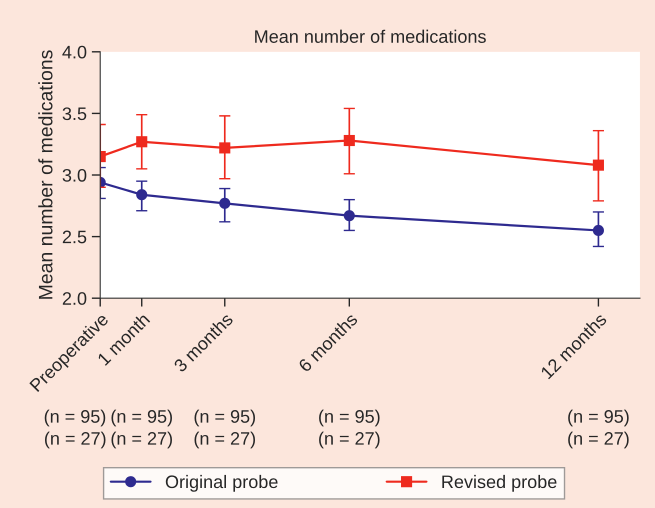  I want to click on y-tick-label: 3.5, so click(74, 113).